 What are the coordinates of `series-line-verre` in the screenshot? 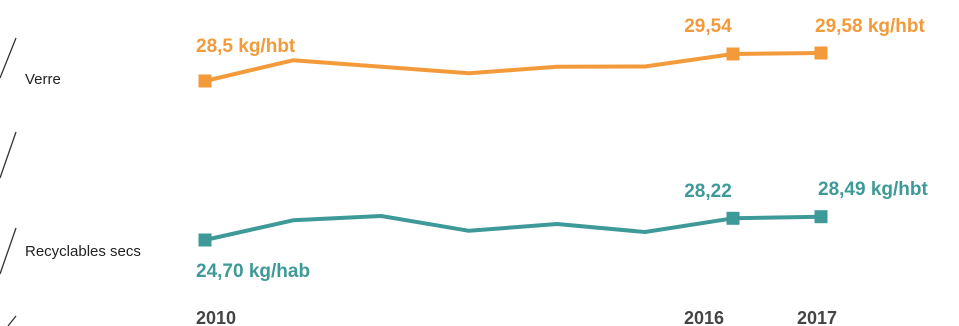 It's located at (513, 67).